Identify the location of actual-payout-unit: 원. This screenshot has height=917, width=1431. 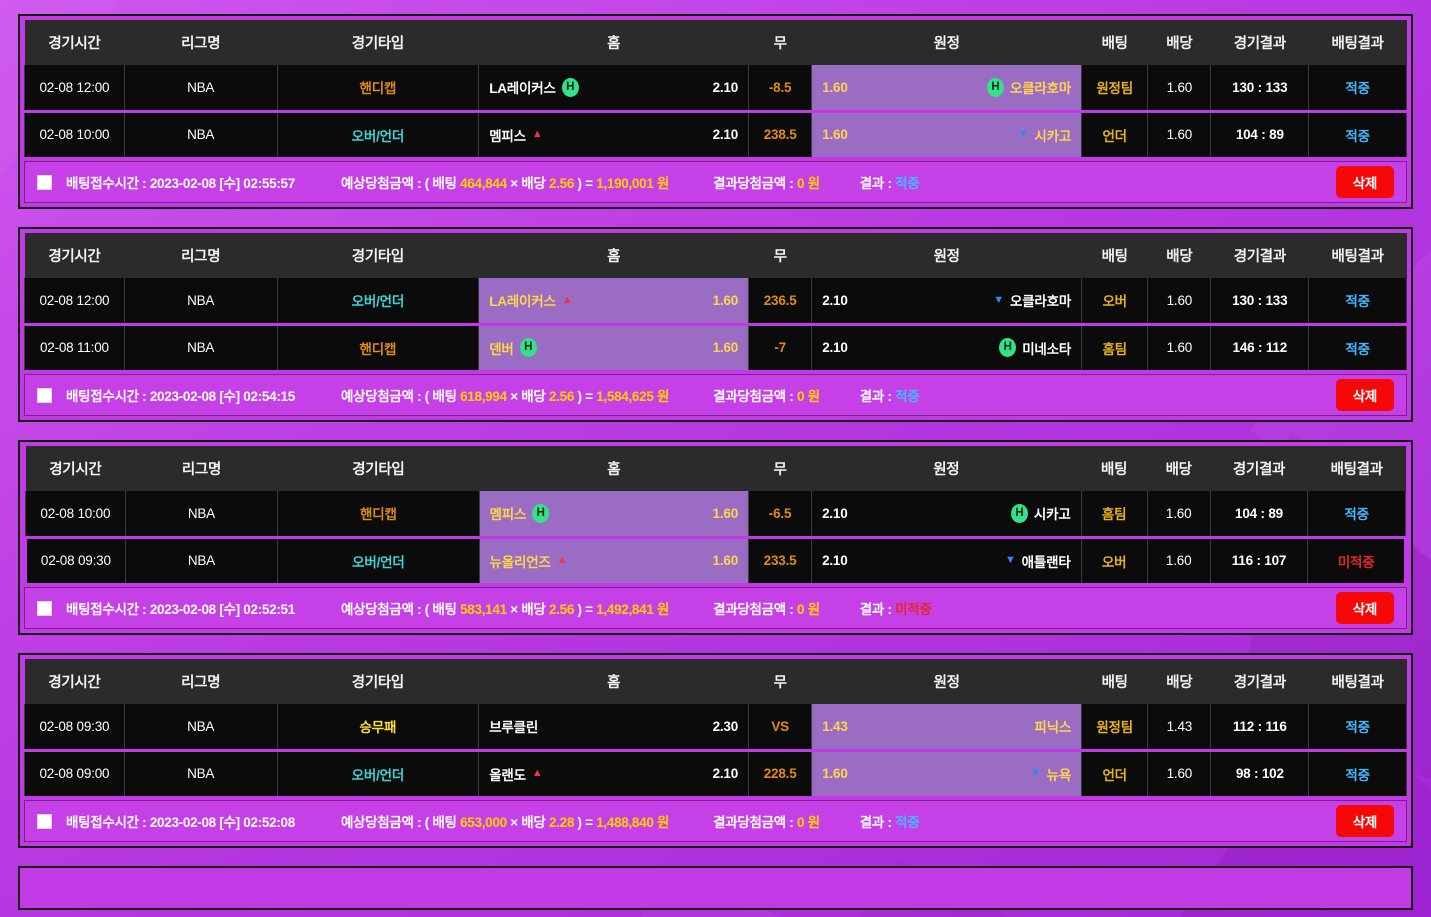
(812, 609).